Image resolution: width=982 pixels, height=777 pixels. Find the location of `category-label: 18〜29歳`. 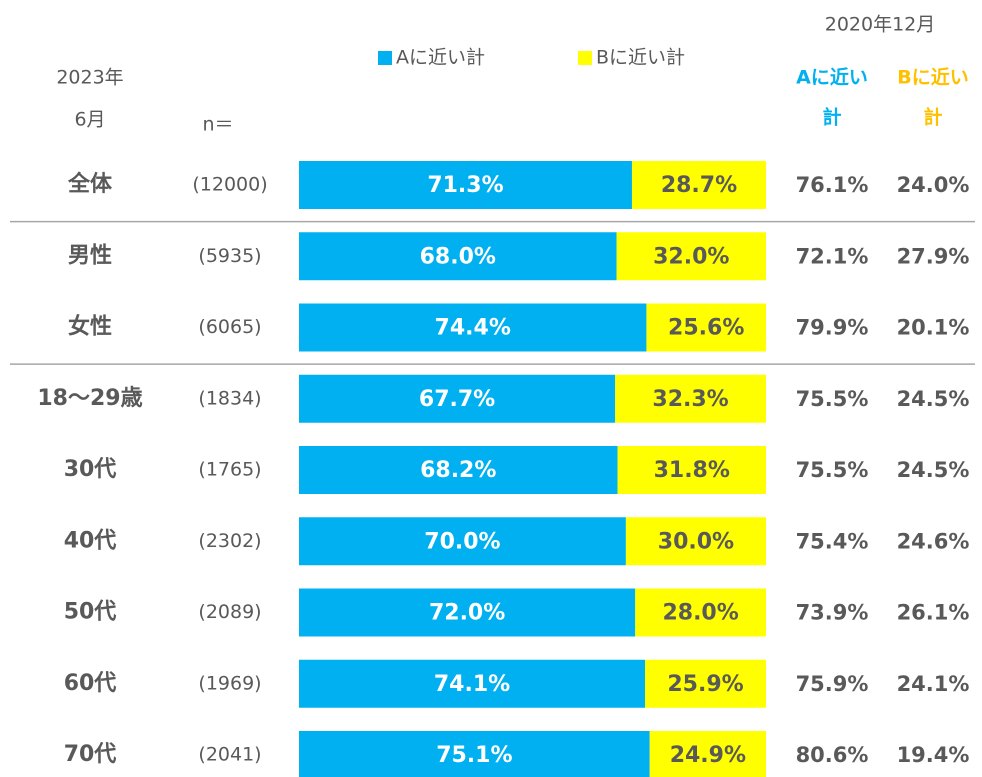

category-label: 18〜29歳 is located at coordinates (89, 398).